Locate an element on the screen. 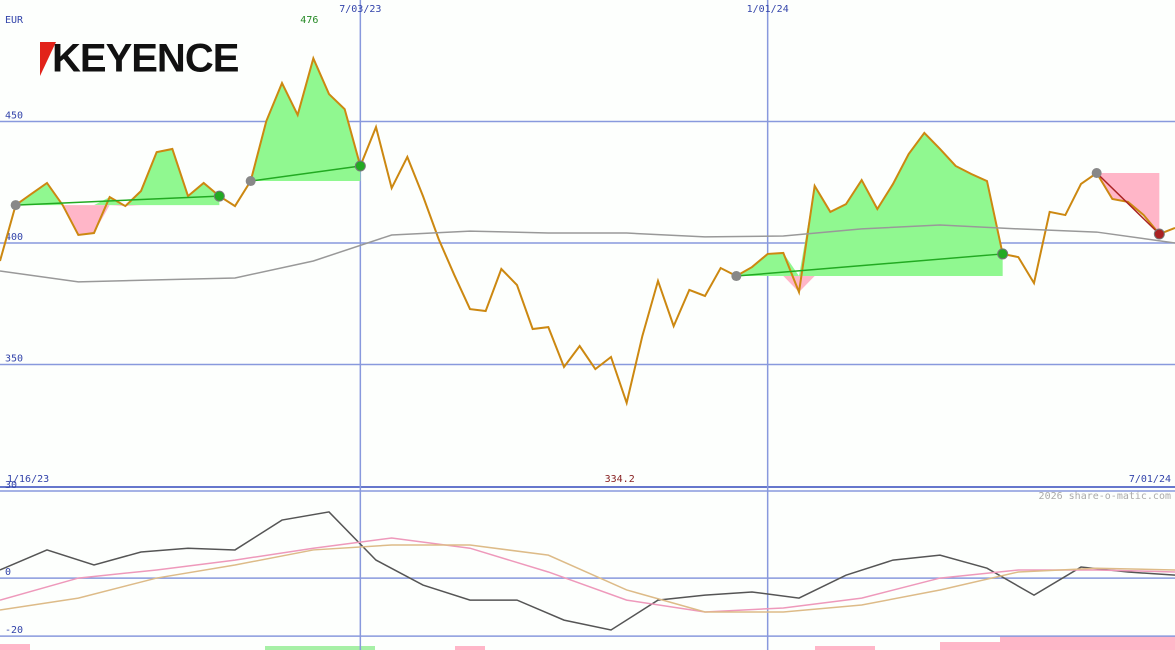  high-label: 476 is located at coordinates (309, 20).